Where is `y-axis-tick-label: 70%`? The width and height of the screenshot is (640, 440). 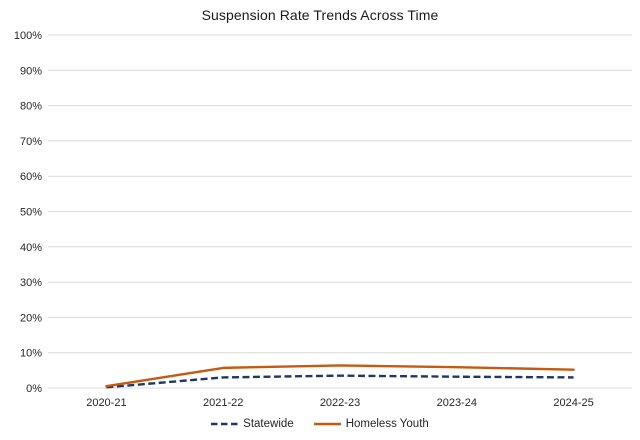
y-axis-tick-label: 70% is located at coordinates (31, 142).